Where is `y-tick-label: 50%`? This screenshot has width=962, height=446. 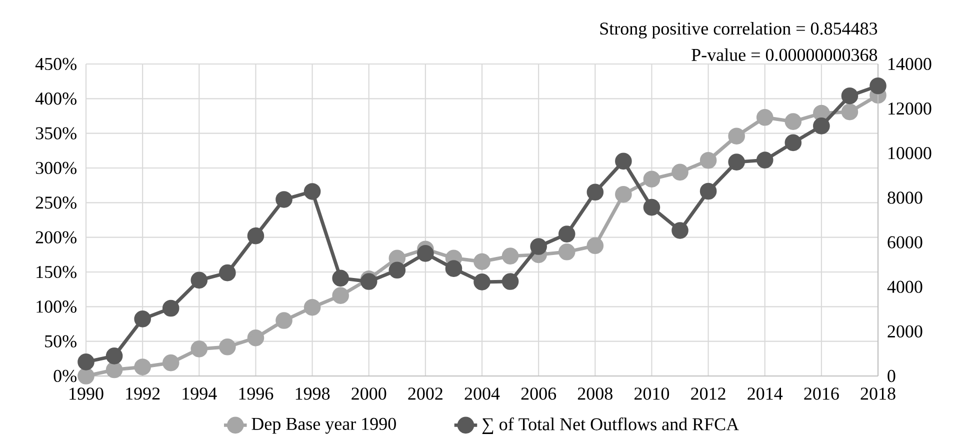
y-tick-label: 50% is located at coordinates (60, 341).